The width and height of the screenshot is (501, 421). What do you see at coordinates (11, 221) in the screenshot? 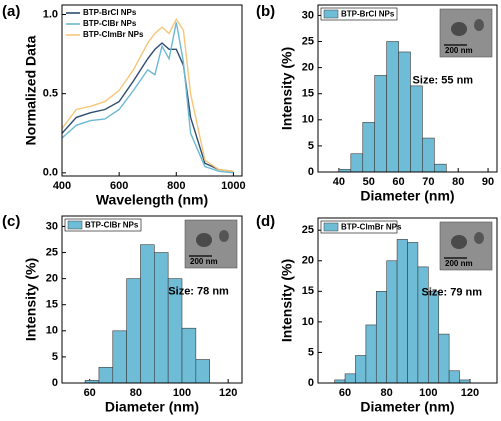
I see `panel-label: (c)` at bounding box center [11, 221].